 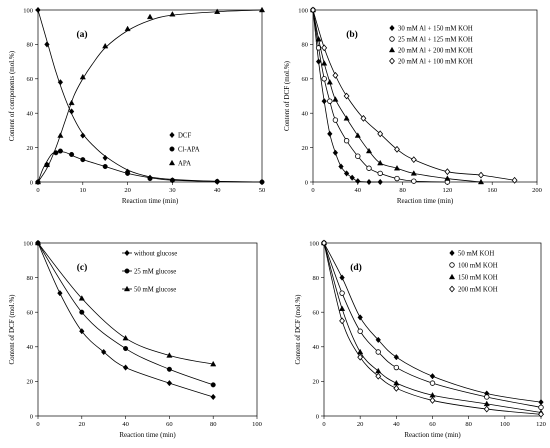 I want to click on legend-label: 25 mM Al + 125 mM KOH, so click(x=435, y=39).